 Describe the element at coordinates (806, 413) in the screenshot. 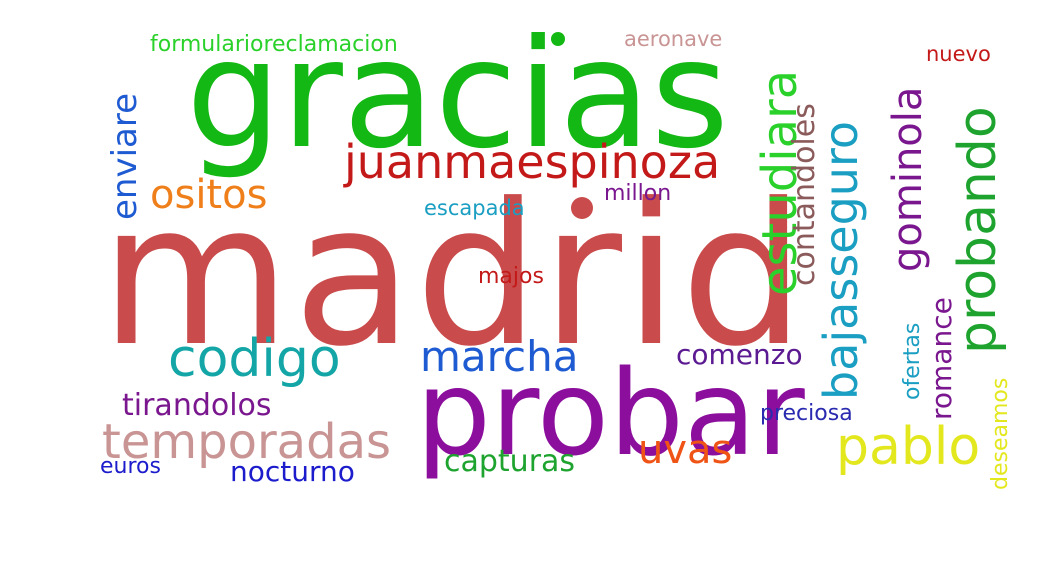

I see `word-preciosa: preciosa` at that location.